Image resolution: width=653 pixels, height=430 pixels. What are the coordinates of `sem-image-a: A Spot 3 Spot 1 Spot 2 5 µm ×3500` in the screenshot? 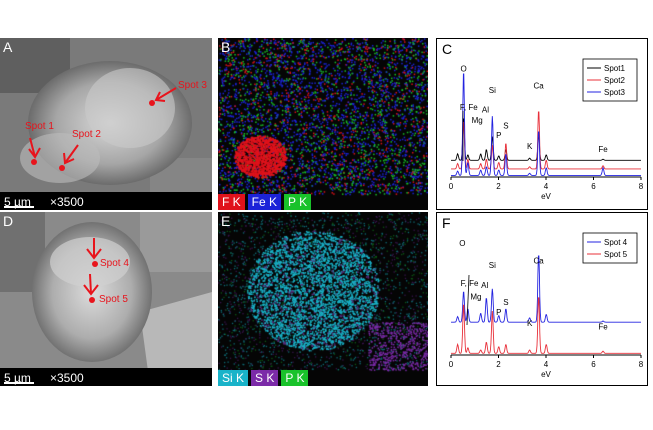 It's located at (106, 124).